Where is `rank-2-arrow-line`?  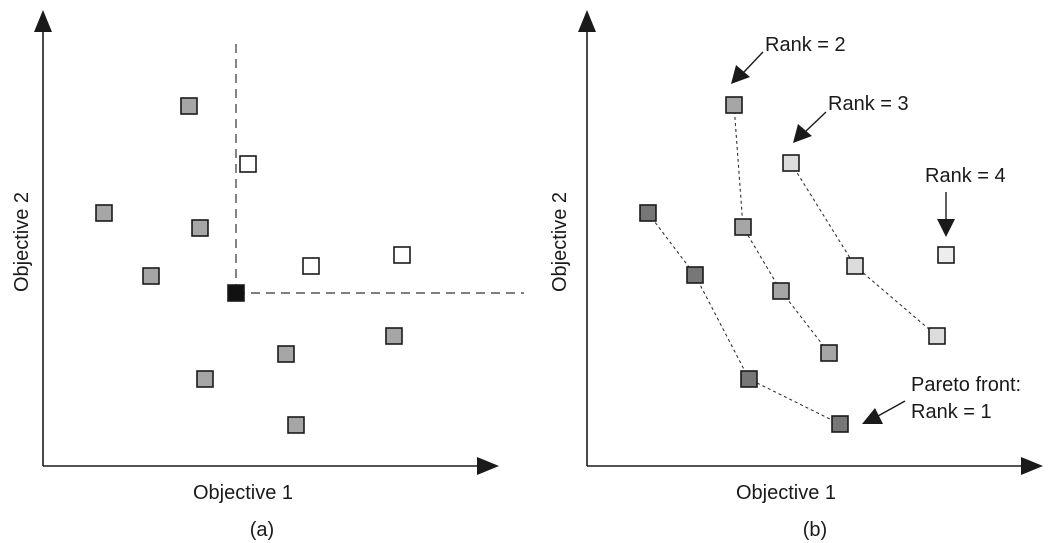
rank-2-arrow-line is located at coordinates (753, 62).